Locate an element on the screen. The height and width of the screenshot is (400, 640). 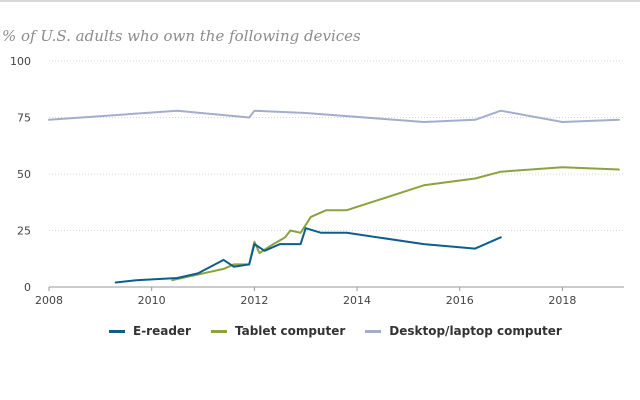
legend-label-e-reader: E-reader is located at coordinates (162, 331).